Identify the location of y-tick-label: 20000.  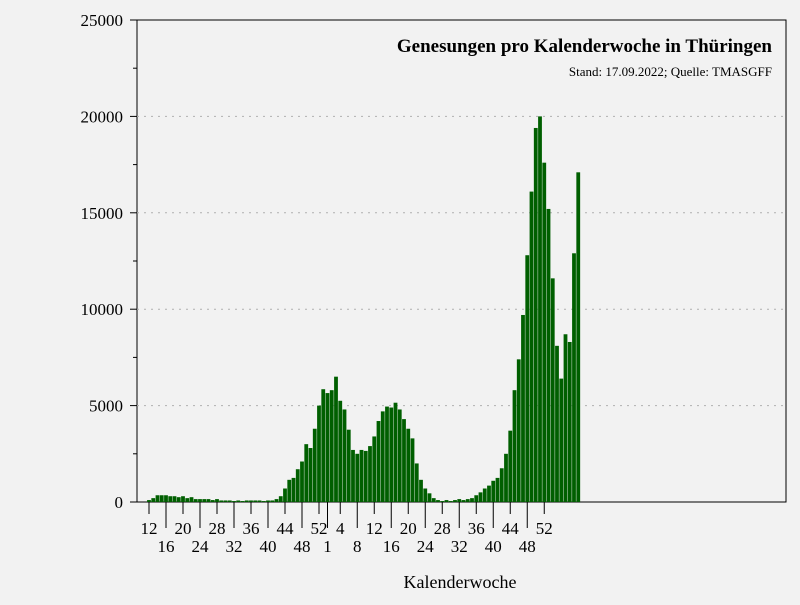
(102, 116).